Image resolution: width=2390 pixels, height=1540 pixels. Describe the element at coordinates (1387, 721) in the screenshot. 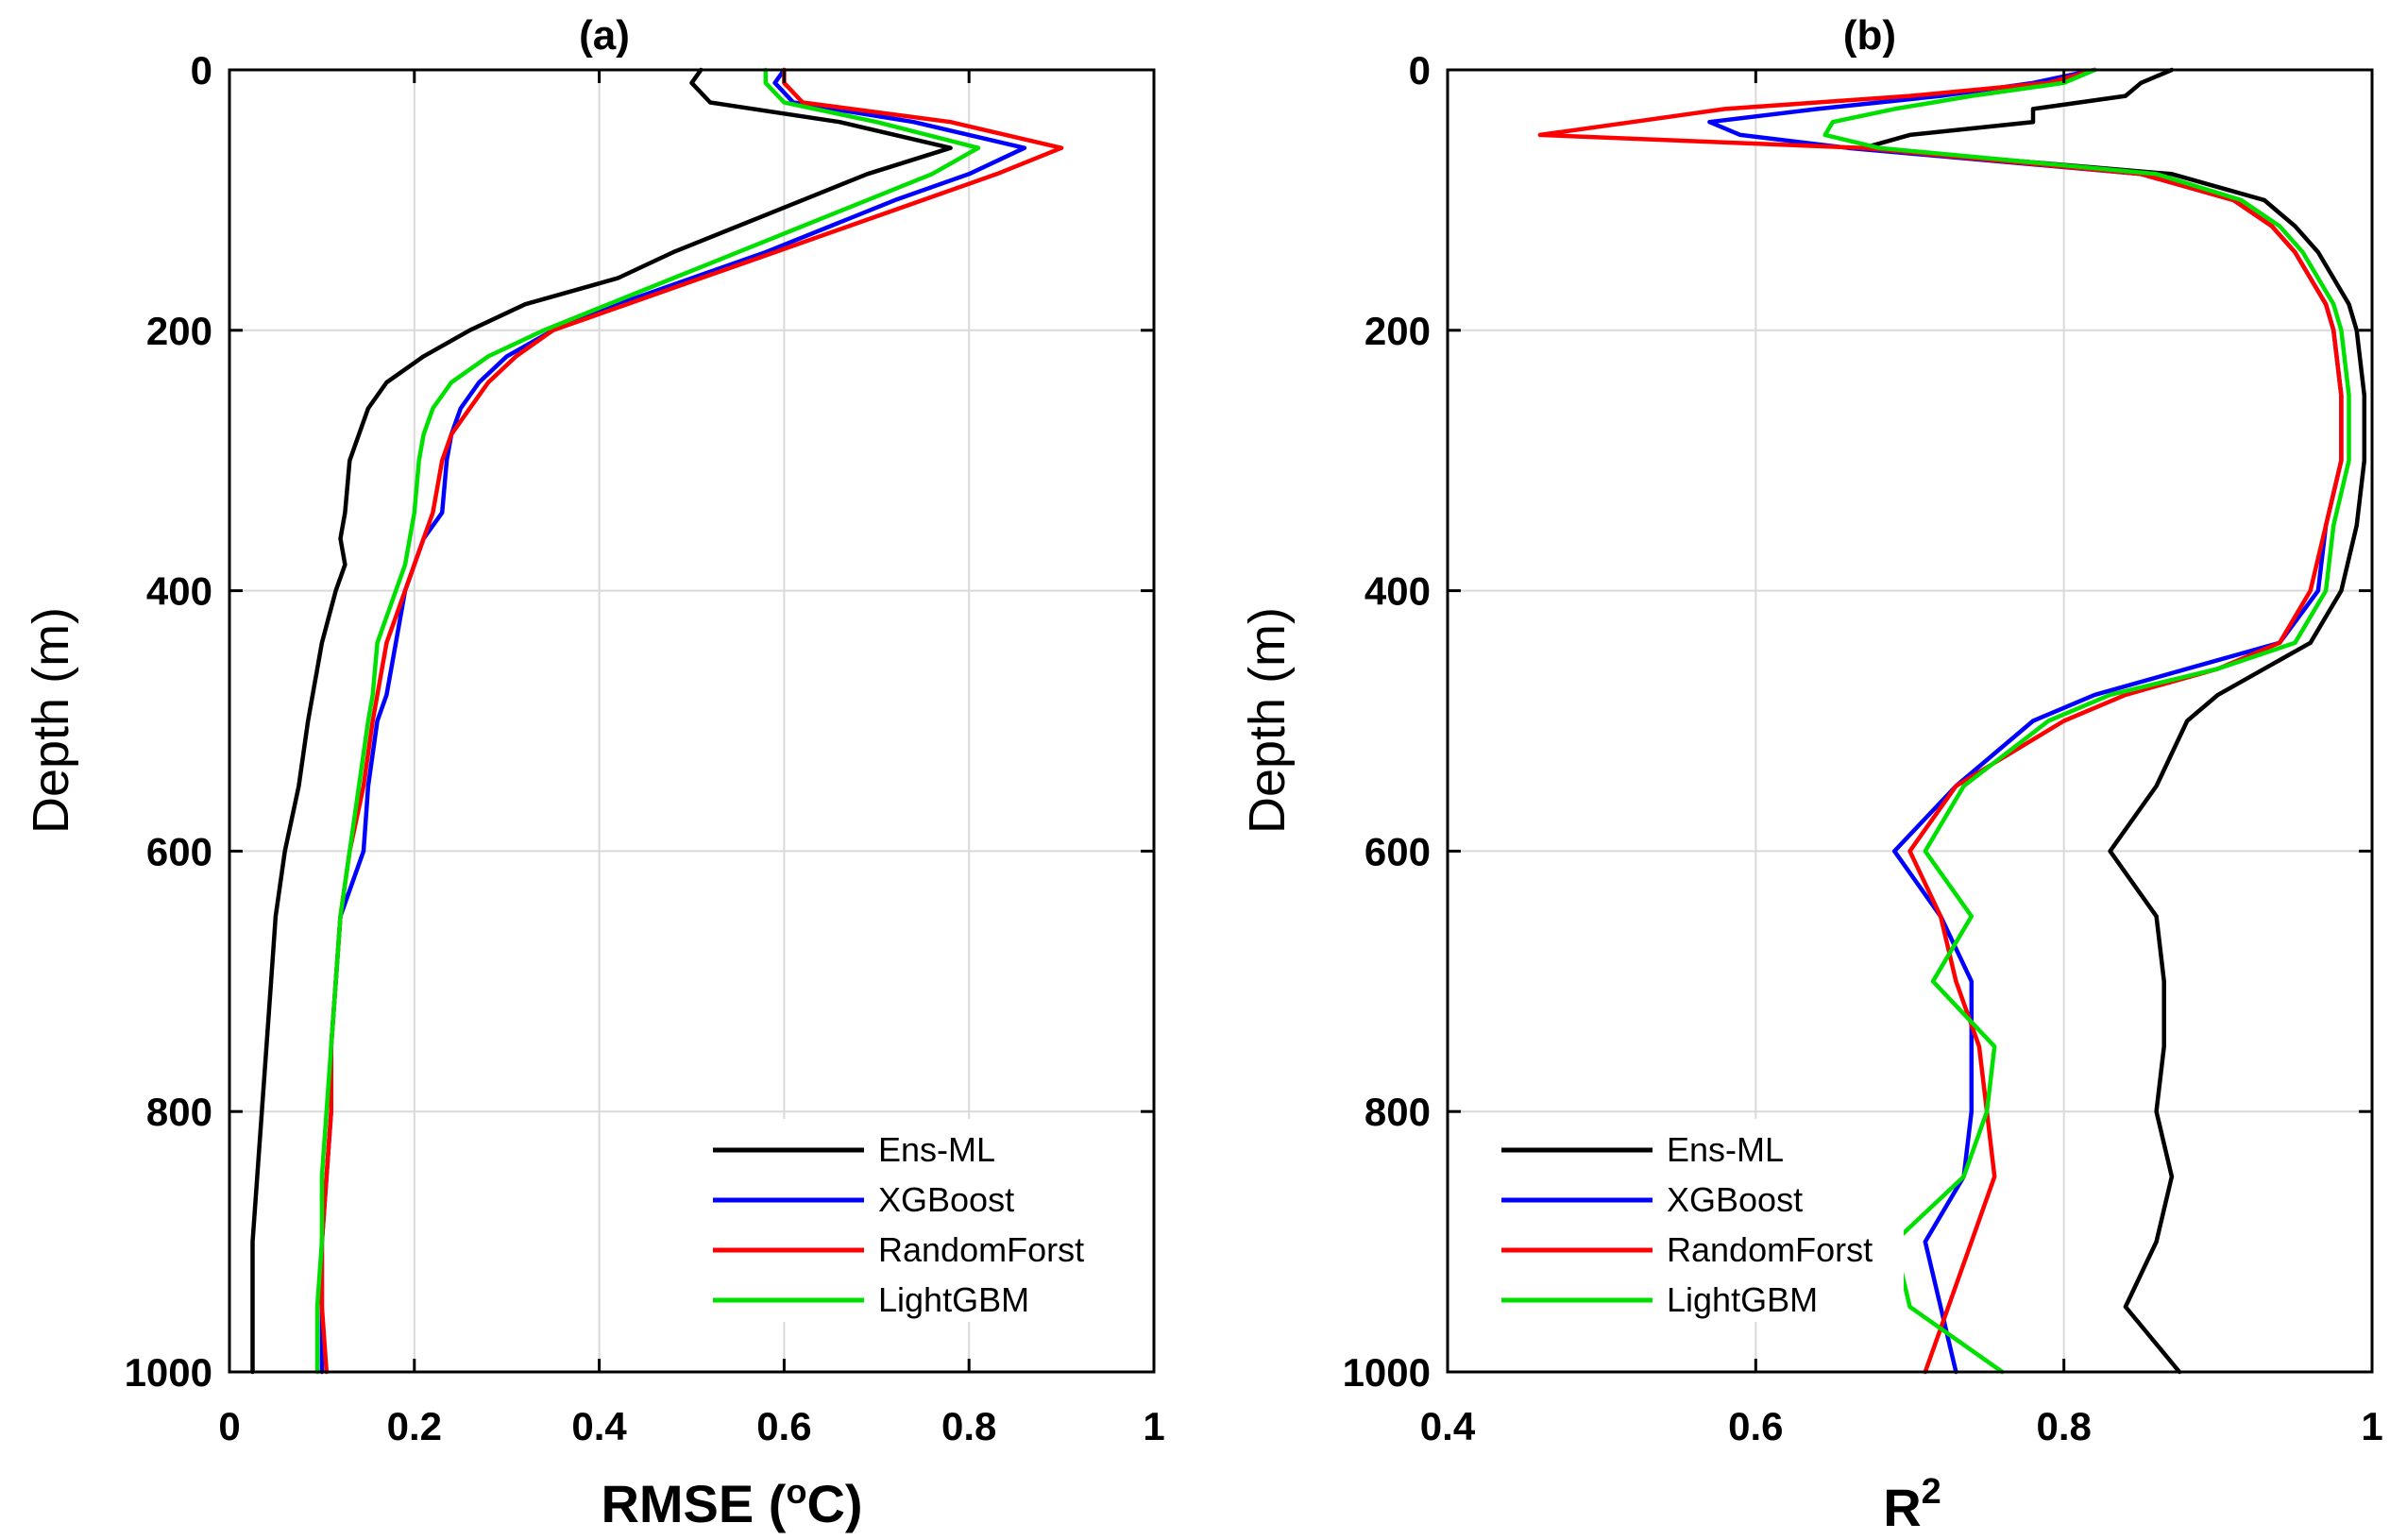

I see `y-tick-labels-b: 0 200 400 600 800 1000` at that location.